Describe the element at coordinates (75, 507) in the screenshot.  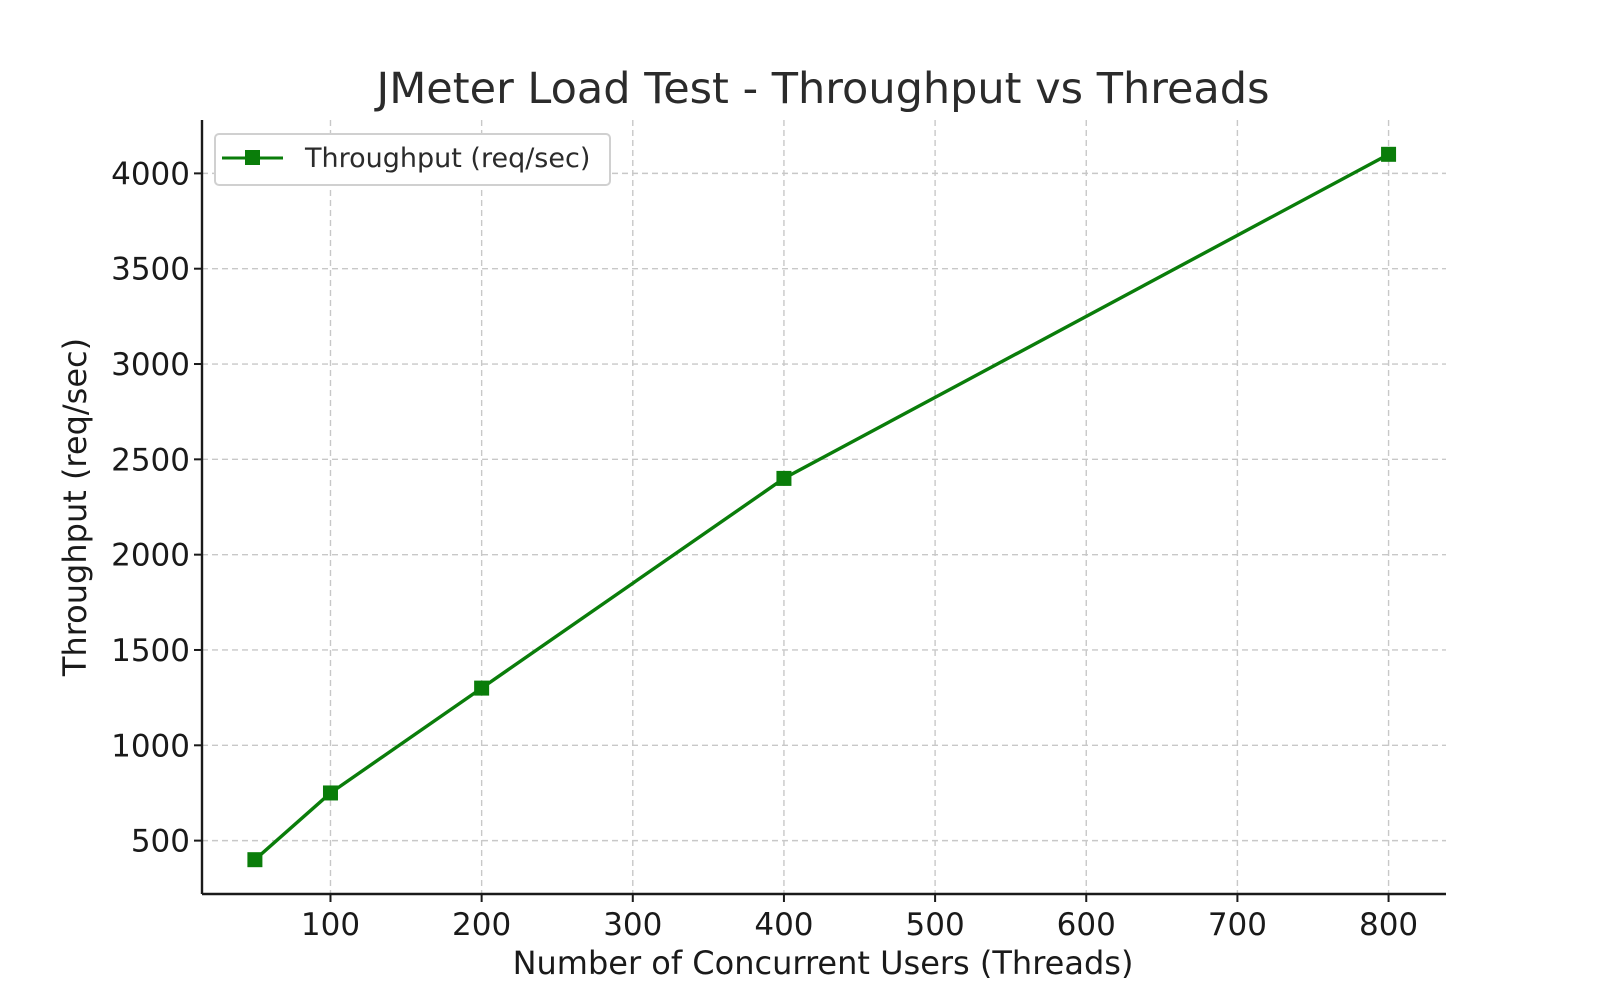
I see `y-axis-label: Throughput (req/sec)` at that location.